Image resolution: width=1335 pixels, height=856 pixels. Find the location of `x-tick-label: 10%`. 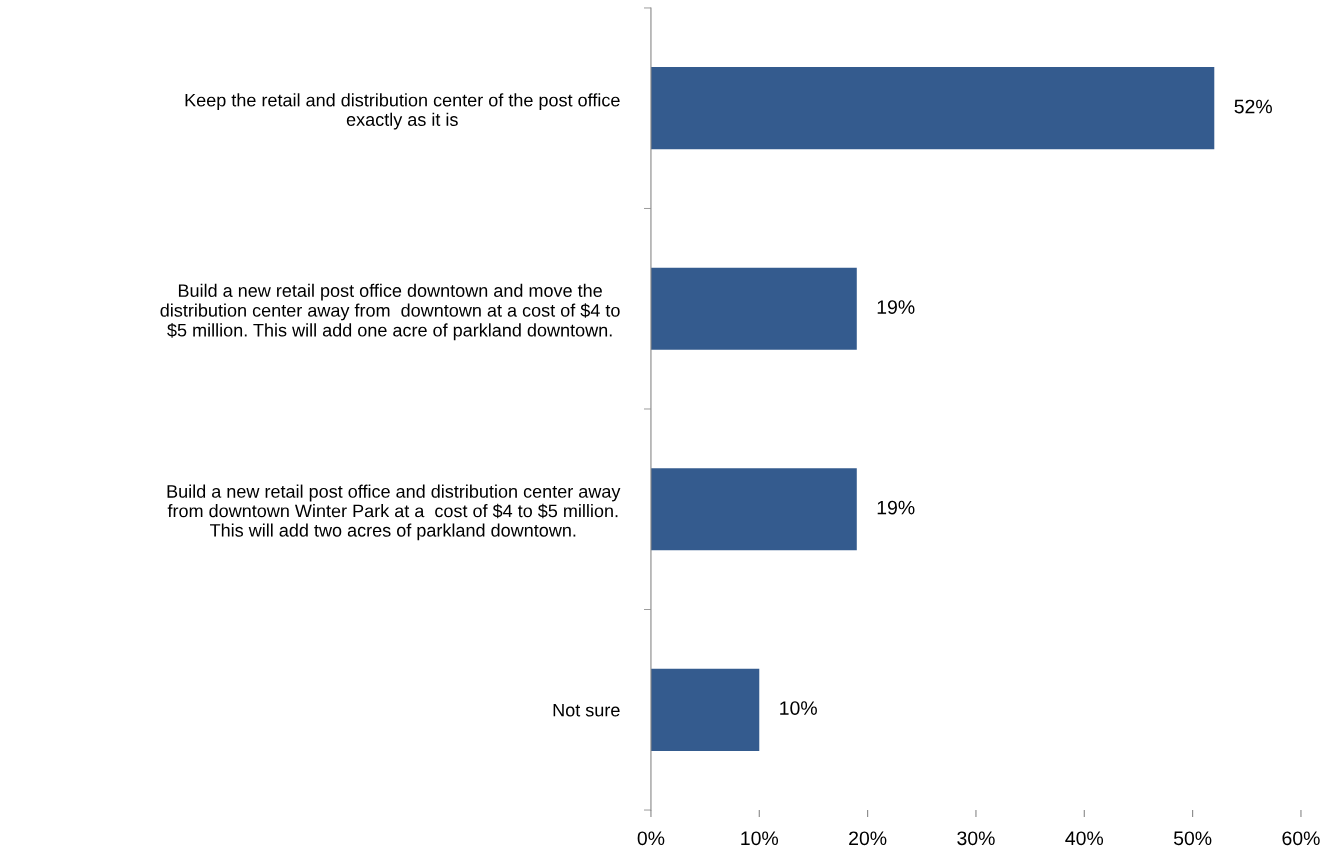

x-tick-label: 10% is located at coordinates (760, 838).